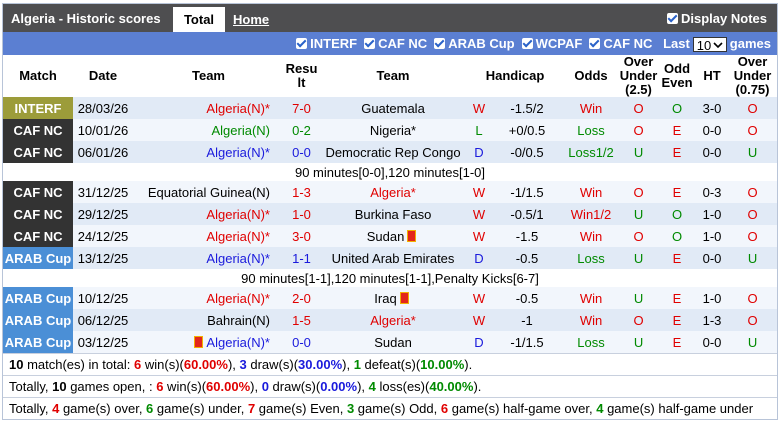 Image resolution: width=780 pixels, height=423 pixels. I want to click on handicap: -0.5/1, so click(527, 214).